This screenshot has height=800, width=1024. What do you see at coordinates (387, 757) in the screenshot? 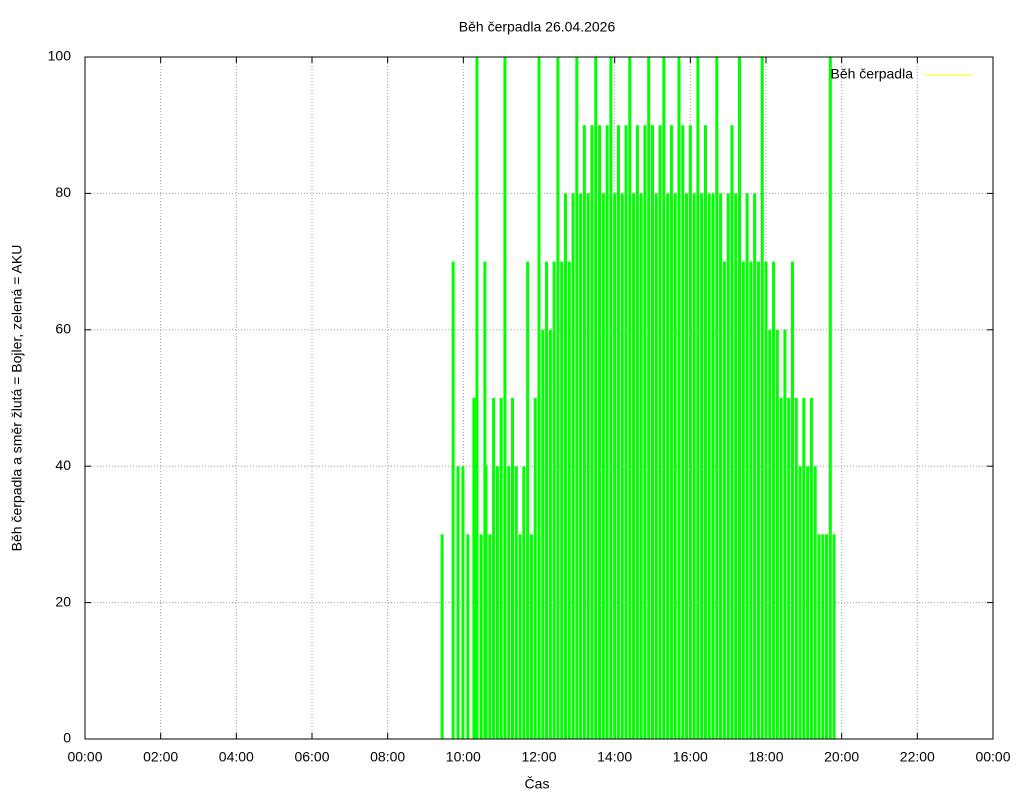
I see `x-tick-label: 08:00` at bounding box center [387, 757].